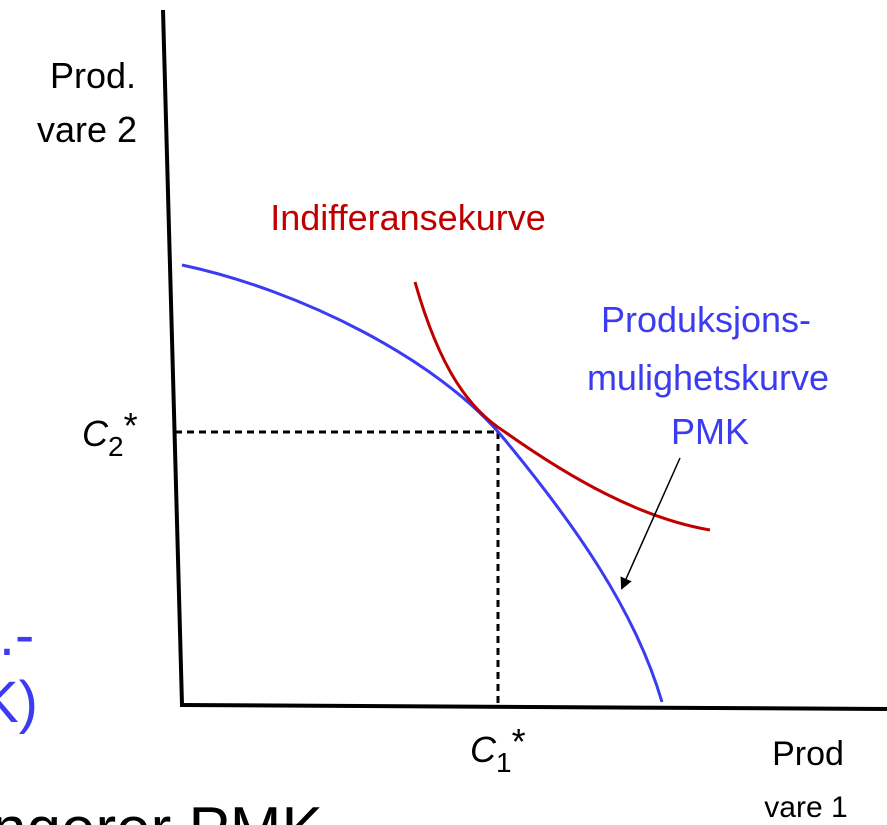 The height and width of the screenshot is (825, 887). I want to click on c1-label: C1*, so click(498, 749).